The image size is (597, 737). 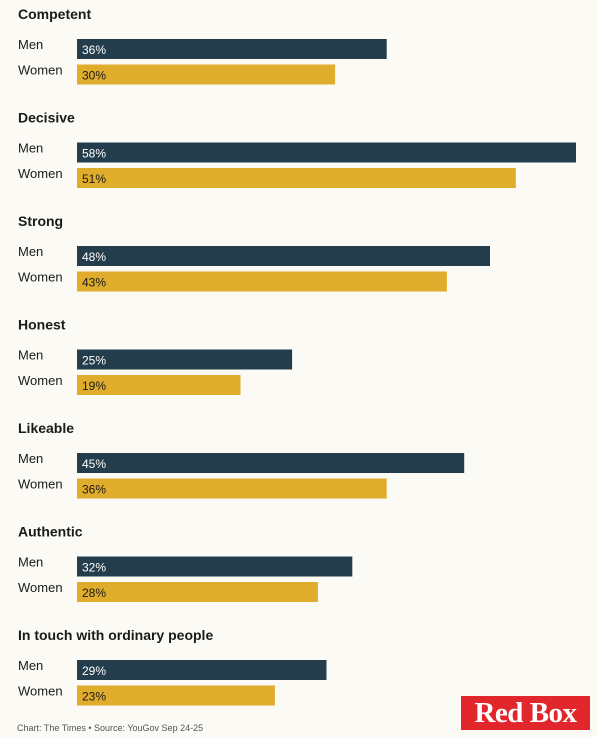 What do you see at coordinates (525, 713) in the screenshot?
I see `red-box-logo: Red Box` at bounding box center [525, 713].